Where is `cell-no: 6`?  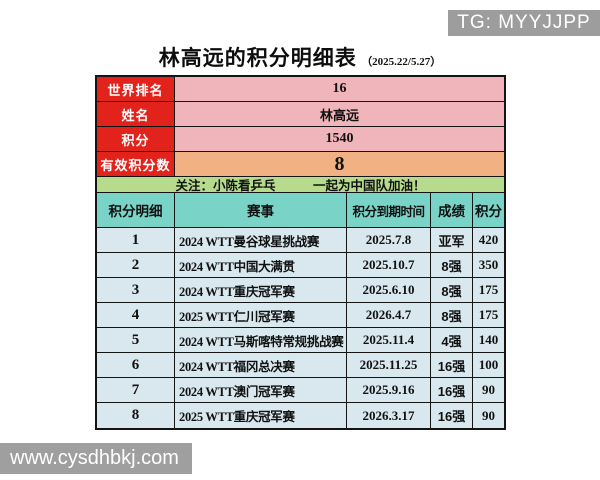 cell-no: 6 is located at coordinates (135, 365).